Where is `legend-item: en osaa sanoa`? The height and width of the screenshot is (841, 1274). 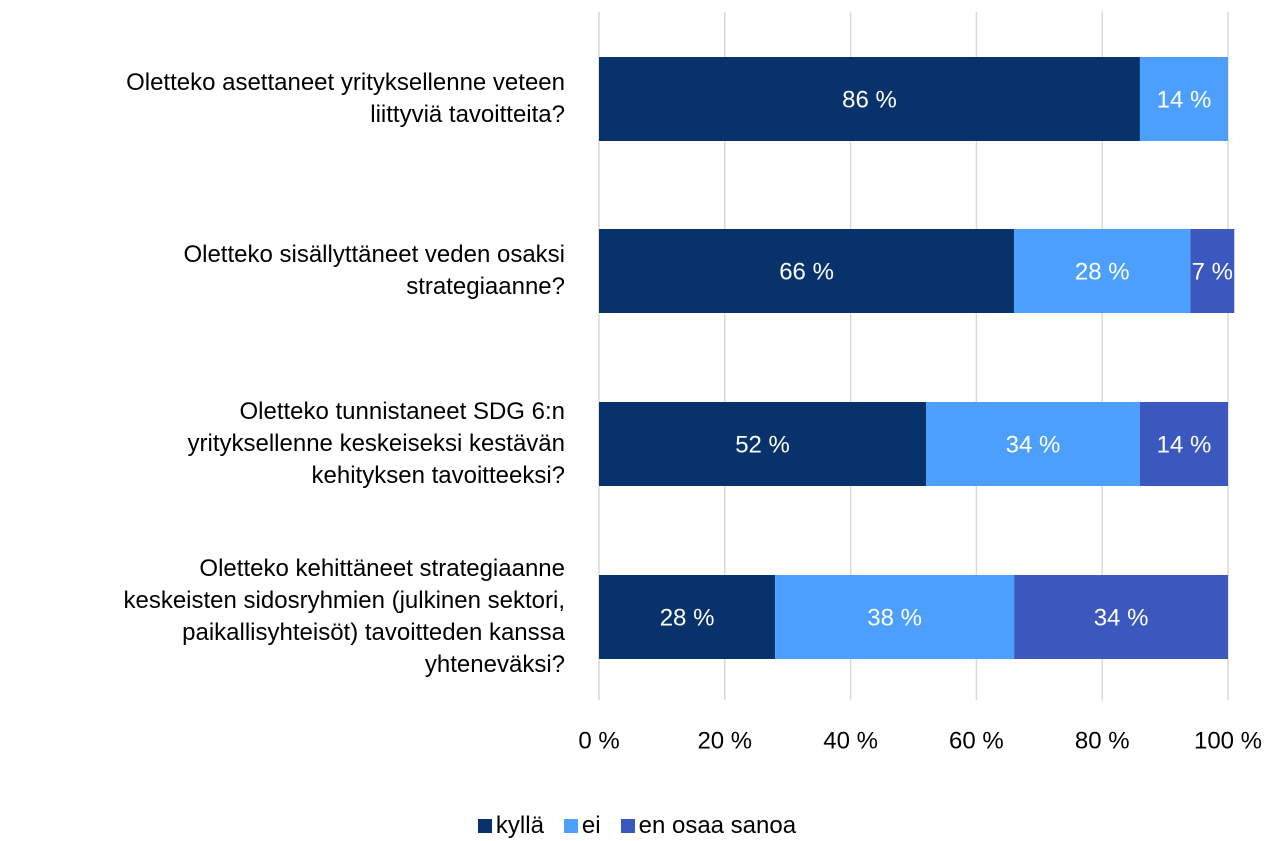
legend-item: en osaa sanoa is located at coordinates (708, 826).